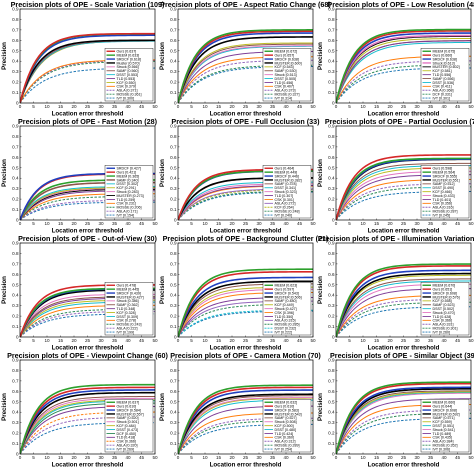  Describe the element at coordinates (285, 442) in the screenshot. I see `legend-entry: ASLA [0.312]` at that location.